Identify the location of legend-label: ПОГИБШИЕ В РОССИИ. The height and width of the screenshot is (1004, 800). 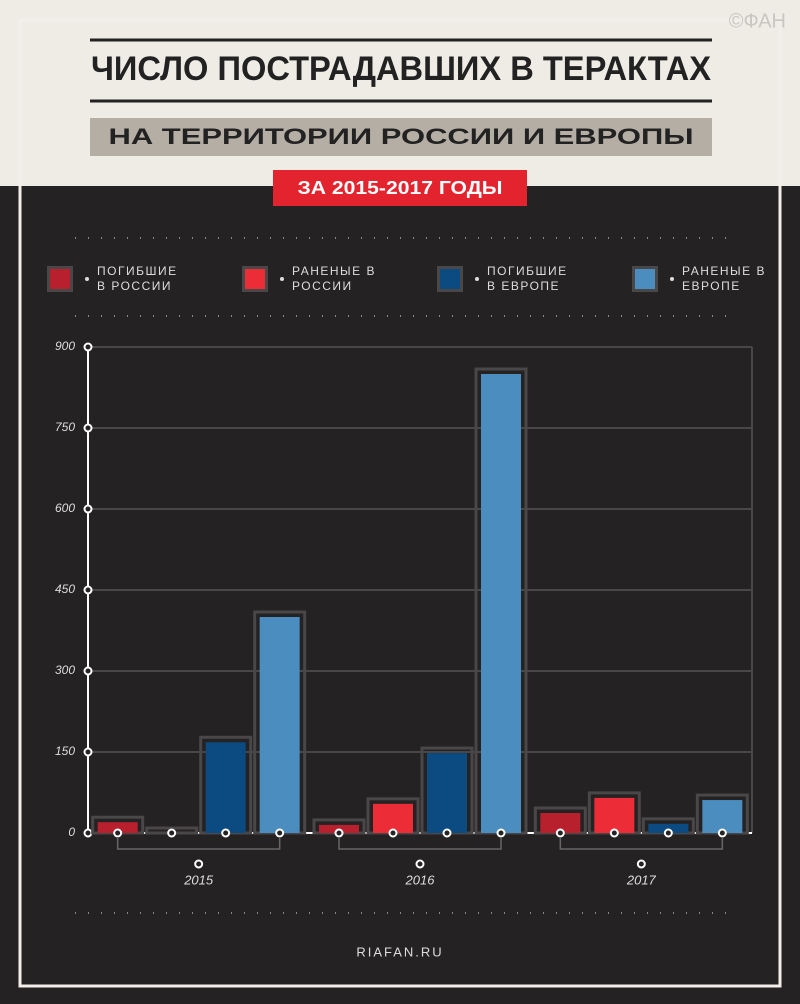
(137, 278).